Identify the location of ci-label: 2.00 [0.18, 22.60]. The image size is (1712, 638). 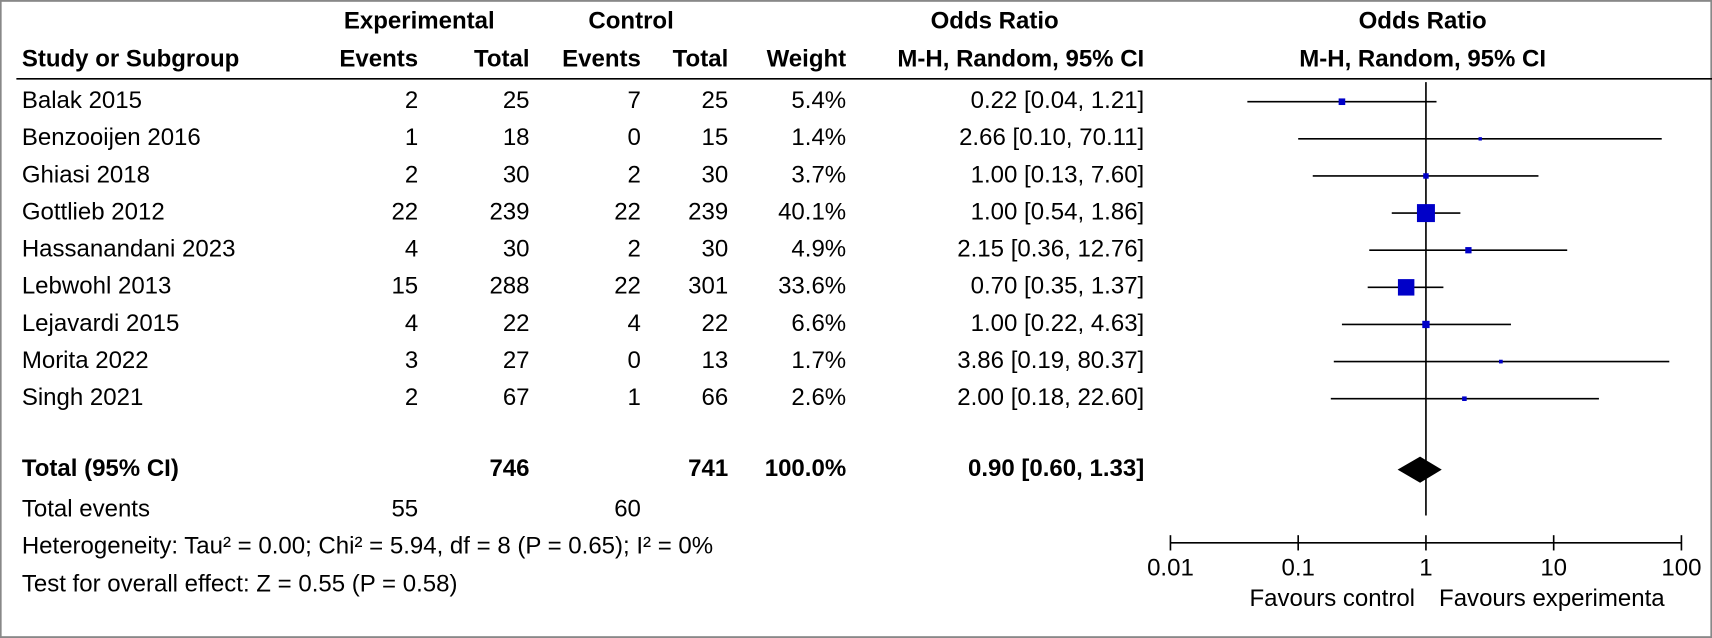
(1050, 397).